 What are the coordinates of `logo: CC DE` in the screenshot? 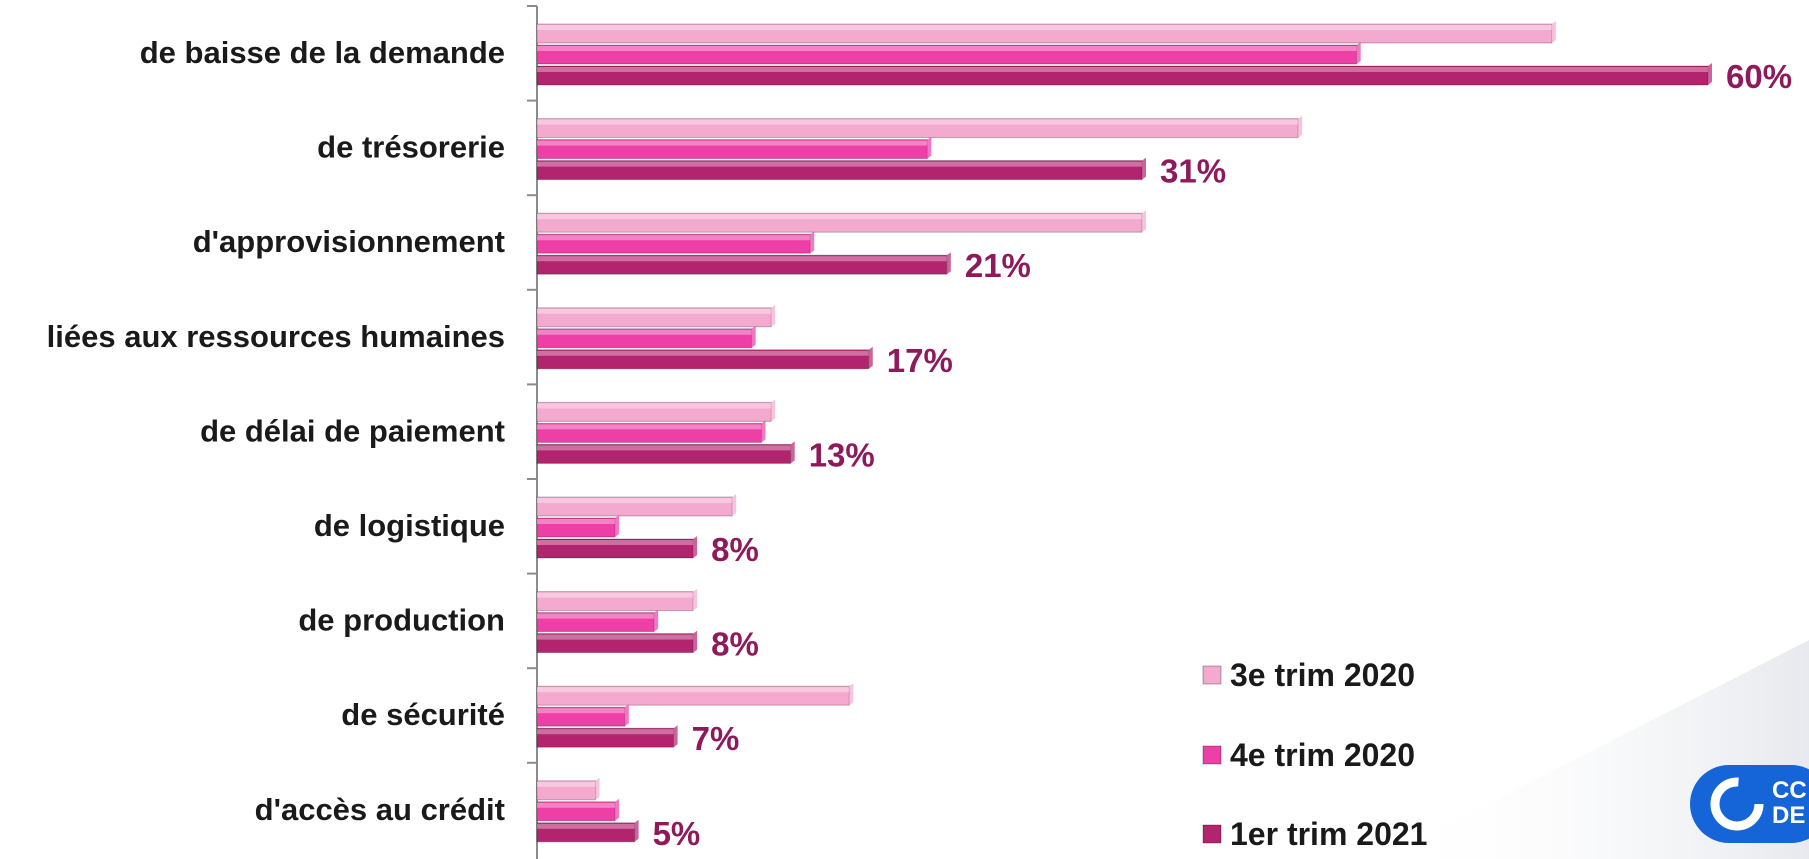 It's located at (1749, 804).